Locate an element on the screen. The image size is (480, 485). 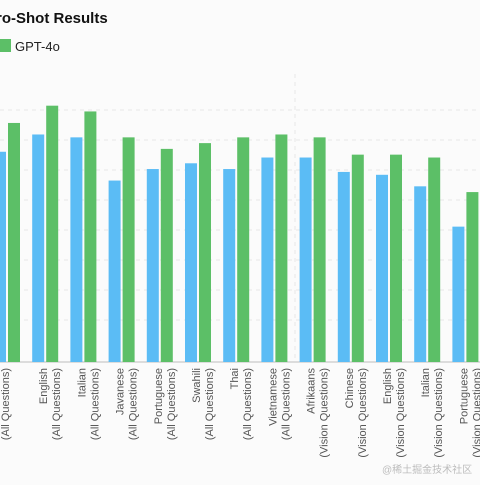
x-tick-label: English(Vision Questions) is located at coordinates (394, 413).